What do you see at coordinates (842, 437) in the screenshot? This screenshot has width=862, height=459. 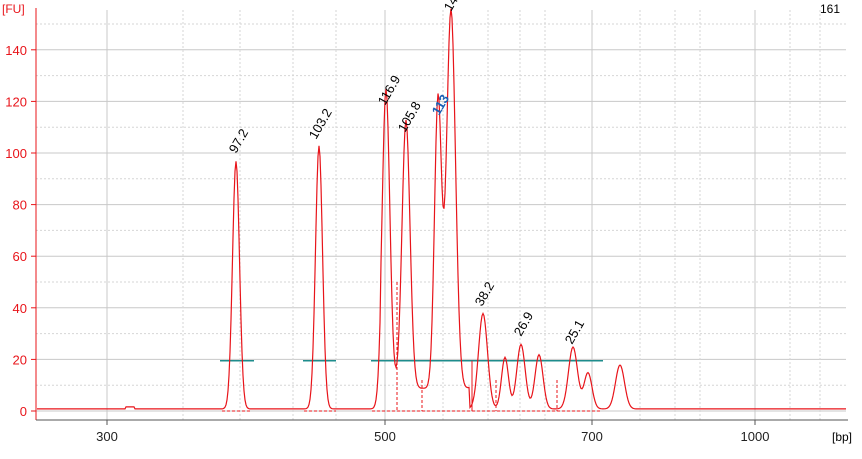 I see `x-unit-label: [bp]` at bounding box center [842, 437].